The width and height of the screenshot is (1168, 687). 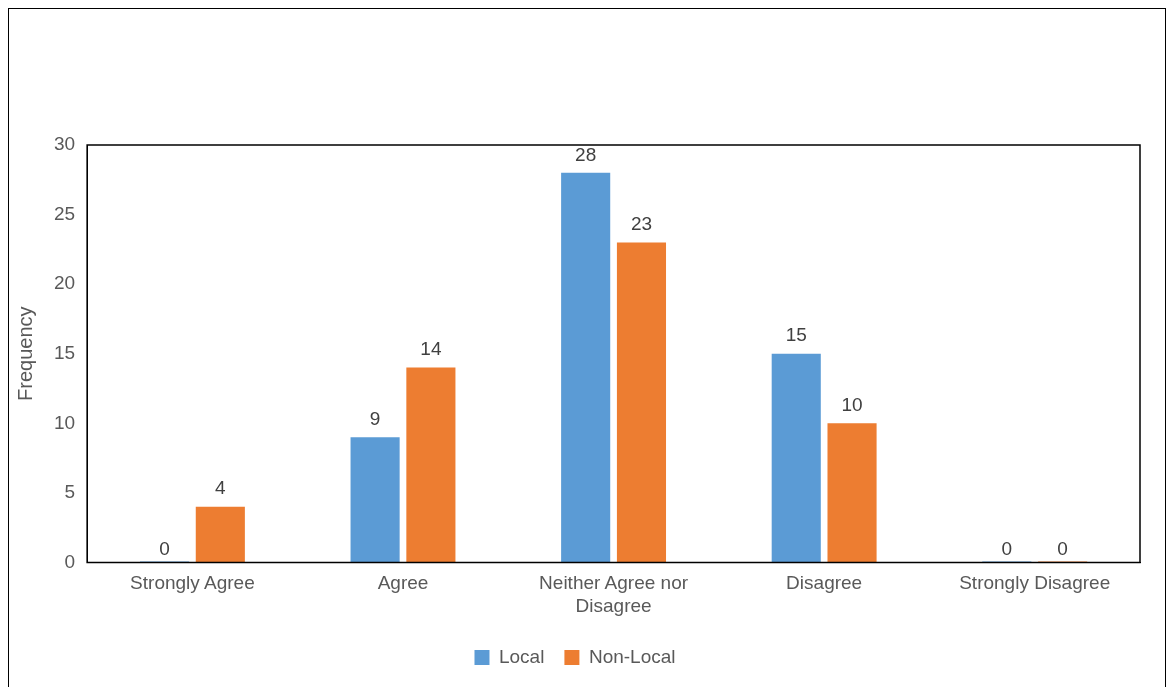 I want to click on data-label: 4, so click(x=221, y=488).